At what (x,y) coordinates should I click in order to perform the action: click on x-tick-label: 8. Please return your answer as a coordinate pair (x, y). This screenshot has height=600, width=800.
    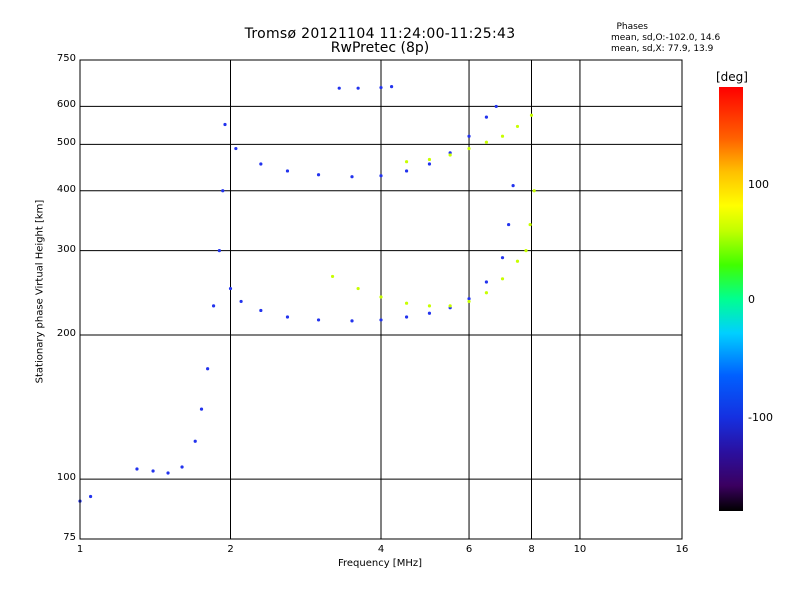
    Looking at the image, I should click on (531, 549).